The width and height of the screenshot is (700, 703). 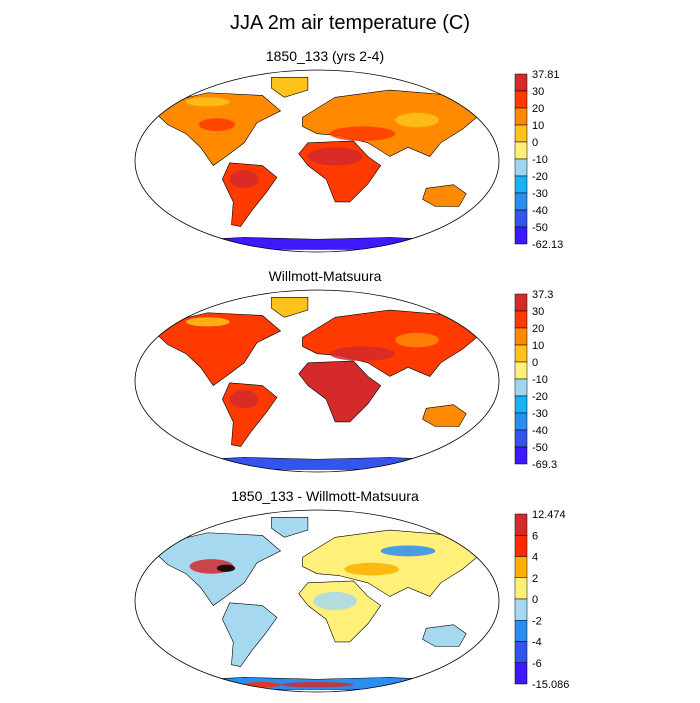 I want to click on colorbar-label: 6, so click(x=535, y=536).